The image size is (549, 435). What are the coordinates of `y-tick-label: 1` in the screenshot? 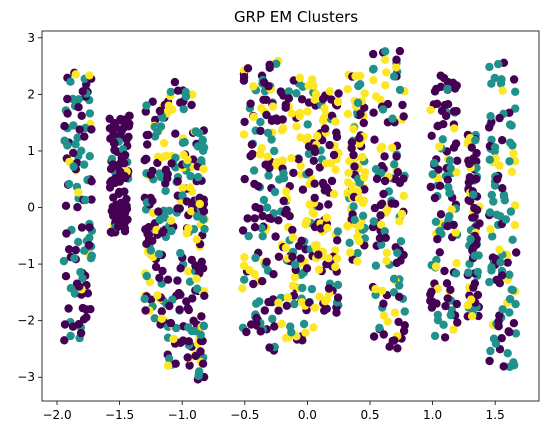 It's located at (31, 151).